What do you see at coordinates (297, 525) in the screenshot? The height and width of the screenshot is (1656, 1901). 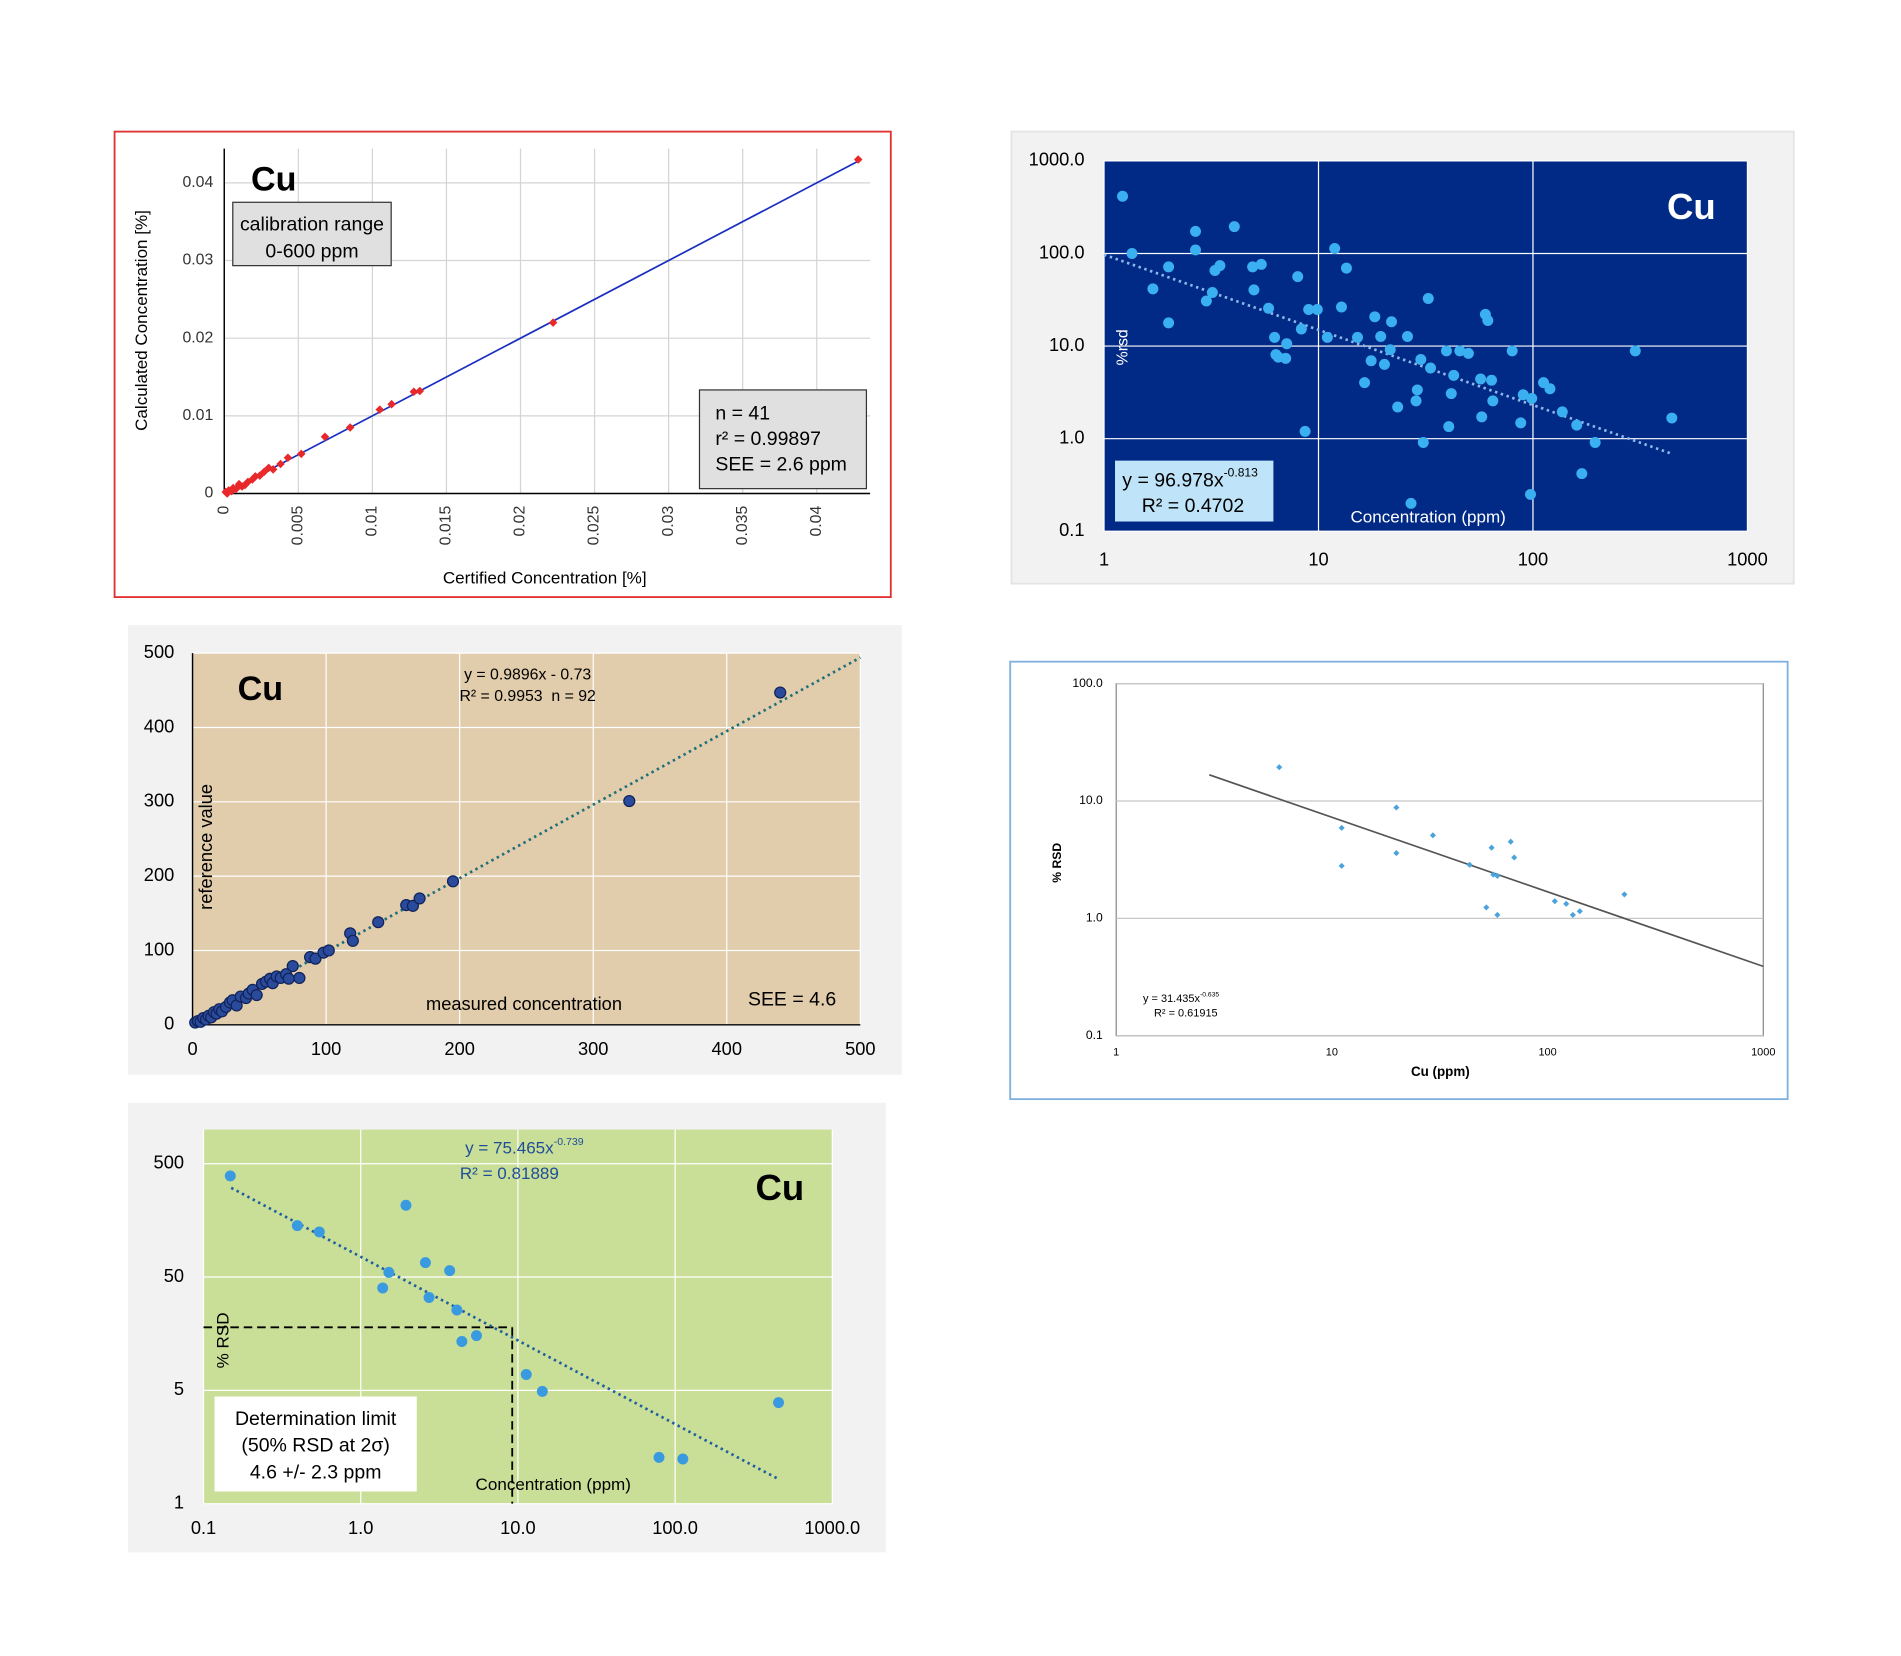 I see `x-tick-label: 0.005` at bounding box center [297, 525].